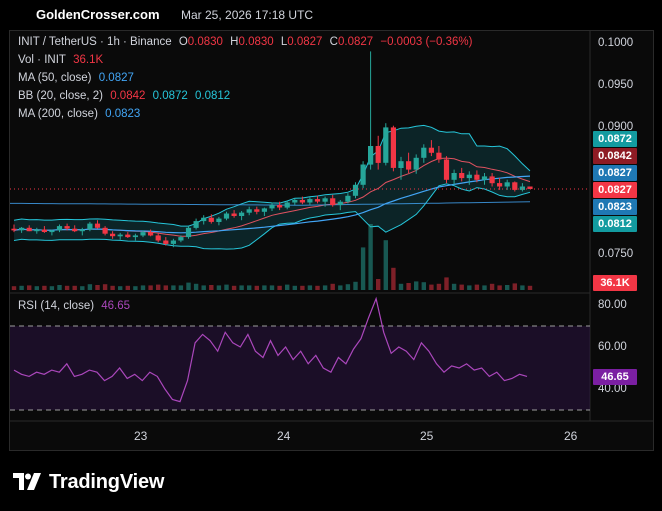  I want to click on bb-legend: BB (20, close, 2) 0.0842 0.0872 0.0812, so click(126, 96).